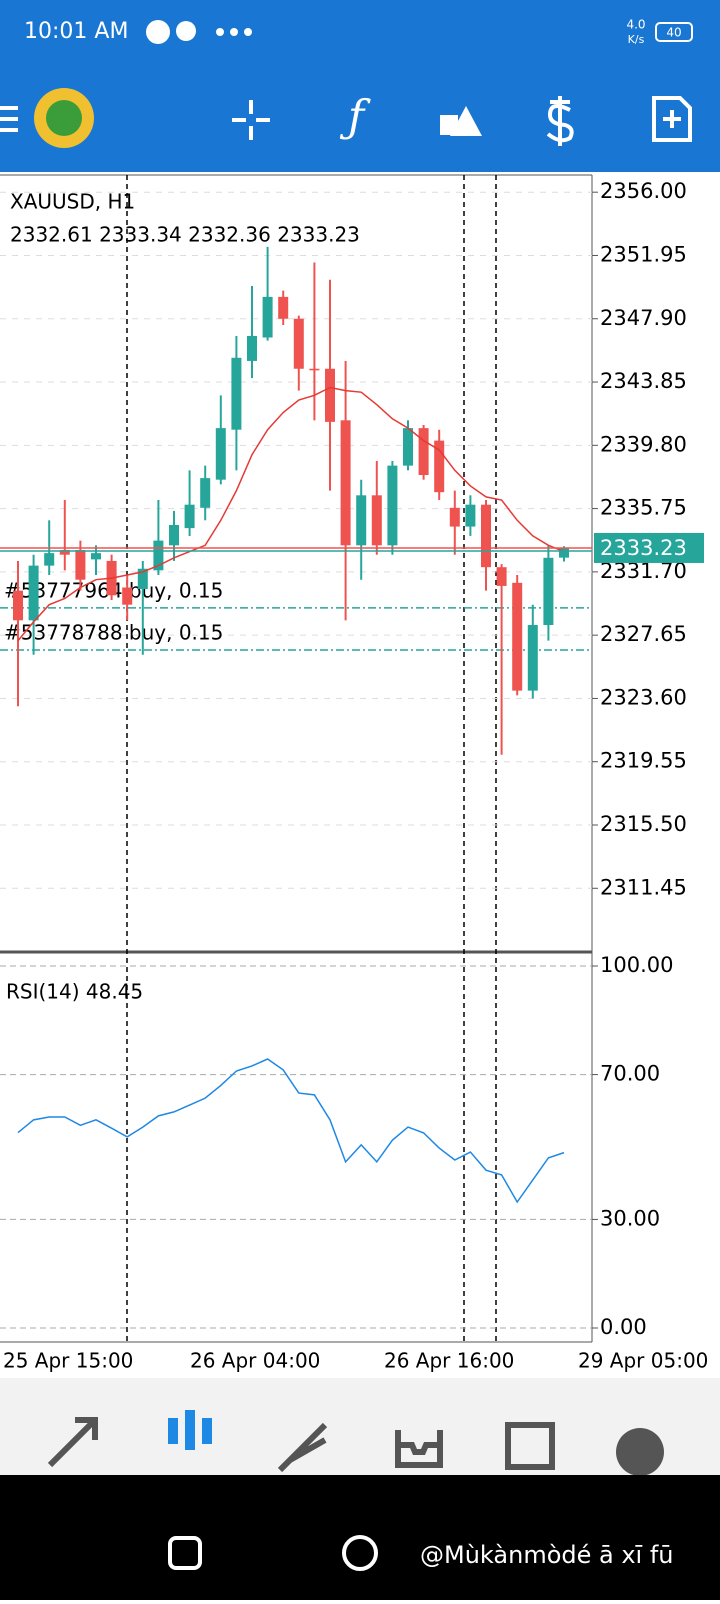  I want to click on bottom-nav, so click(360, 1426).